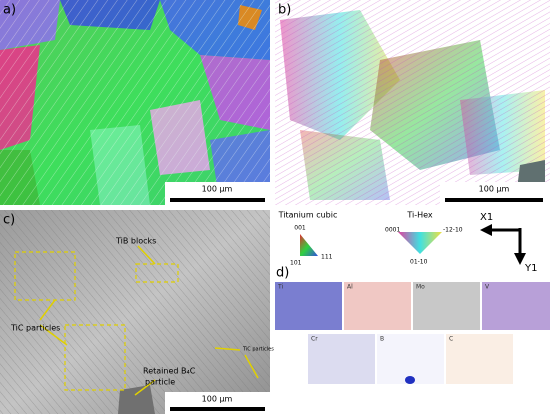 Image resolution: width=550 pixels, height=414 pixels. Describe the element at coordinates (96, 321) in the screenshot. I see `highlight-box` at that location.